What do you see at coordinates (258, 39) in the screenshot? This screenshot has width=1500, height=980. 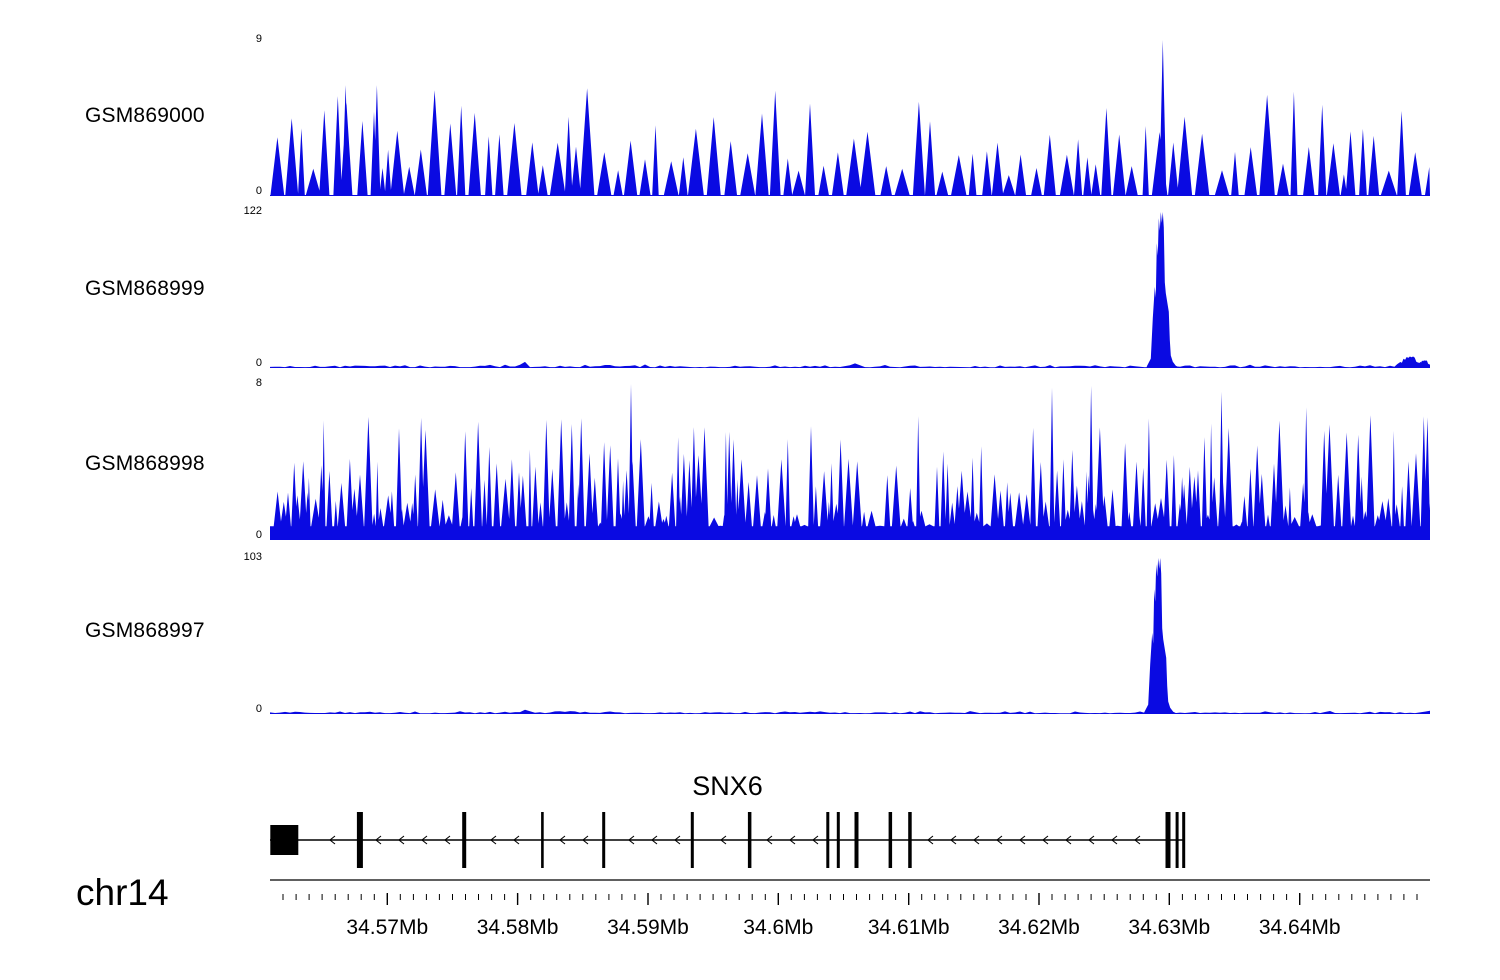 I see `y-axis-max-label: 9` at bounding box center [258, 39].